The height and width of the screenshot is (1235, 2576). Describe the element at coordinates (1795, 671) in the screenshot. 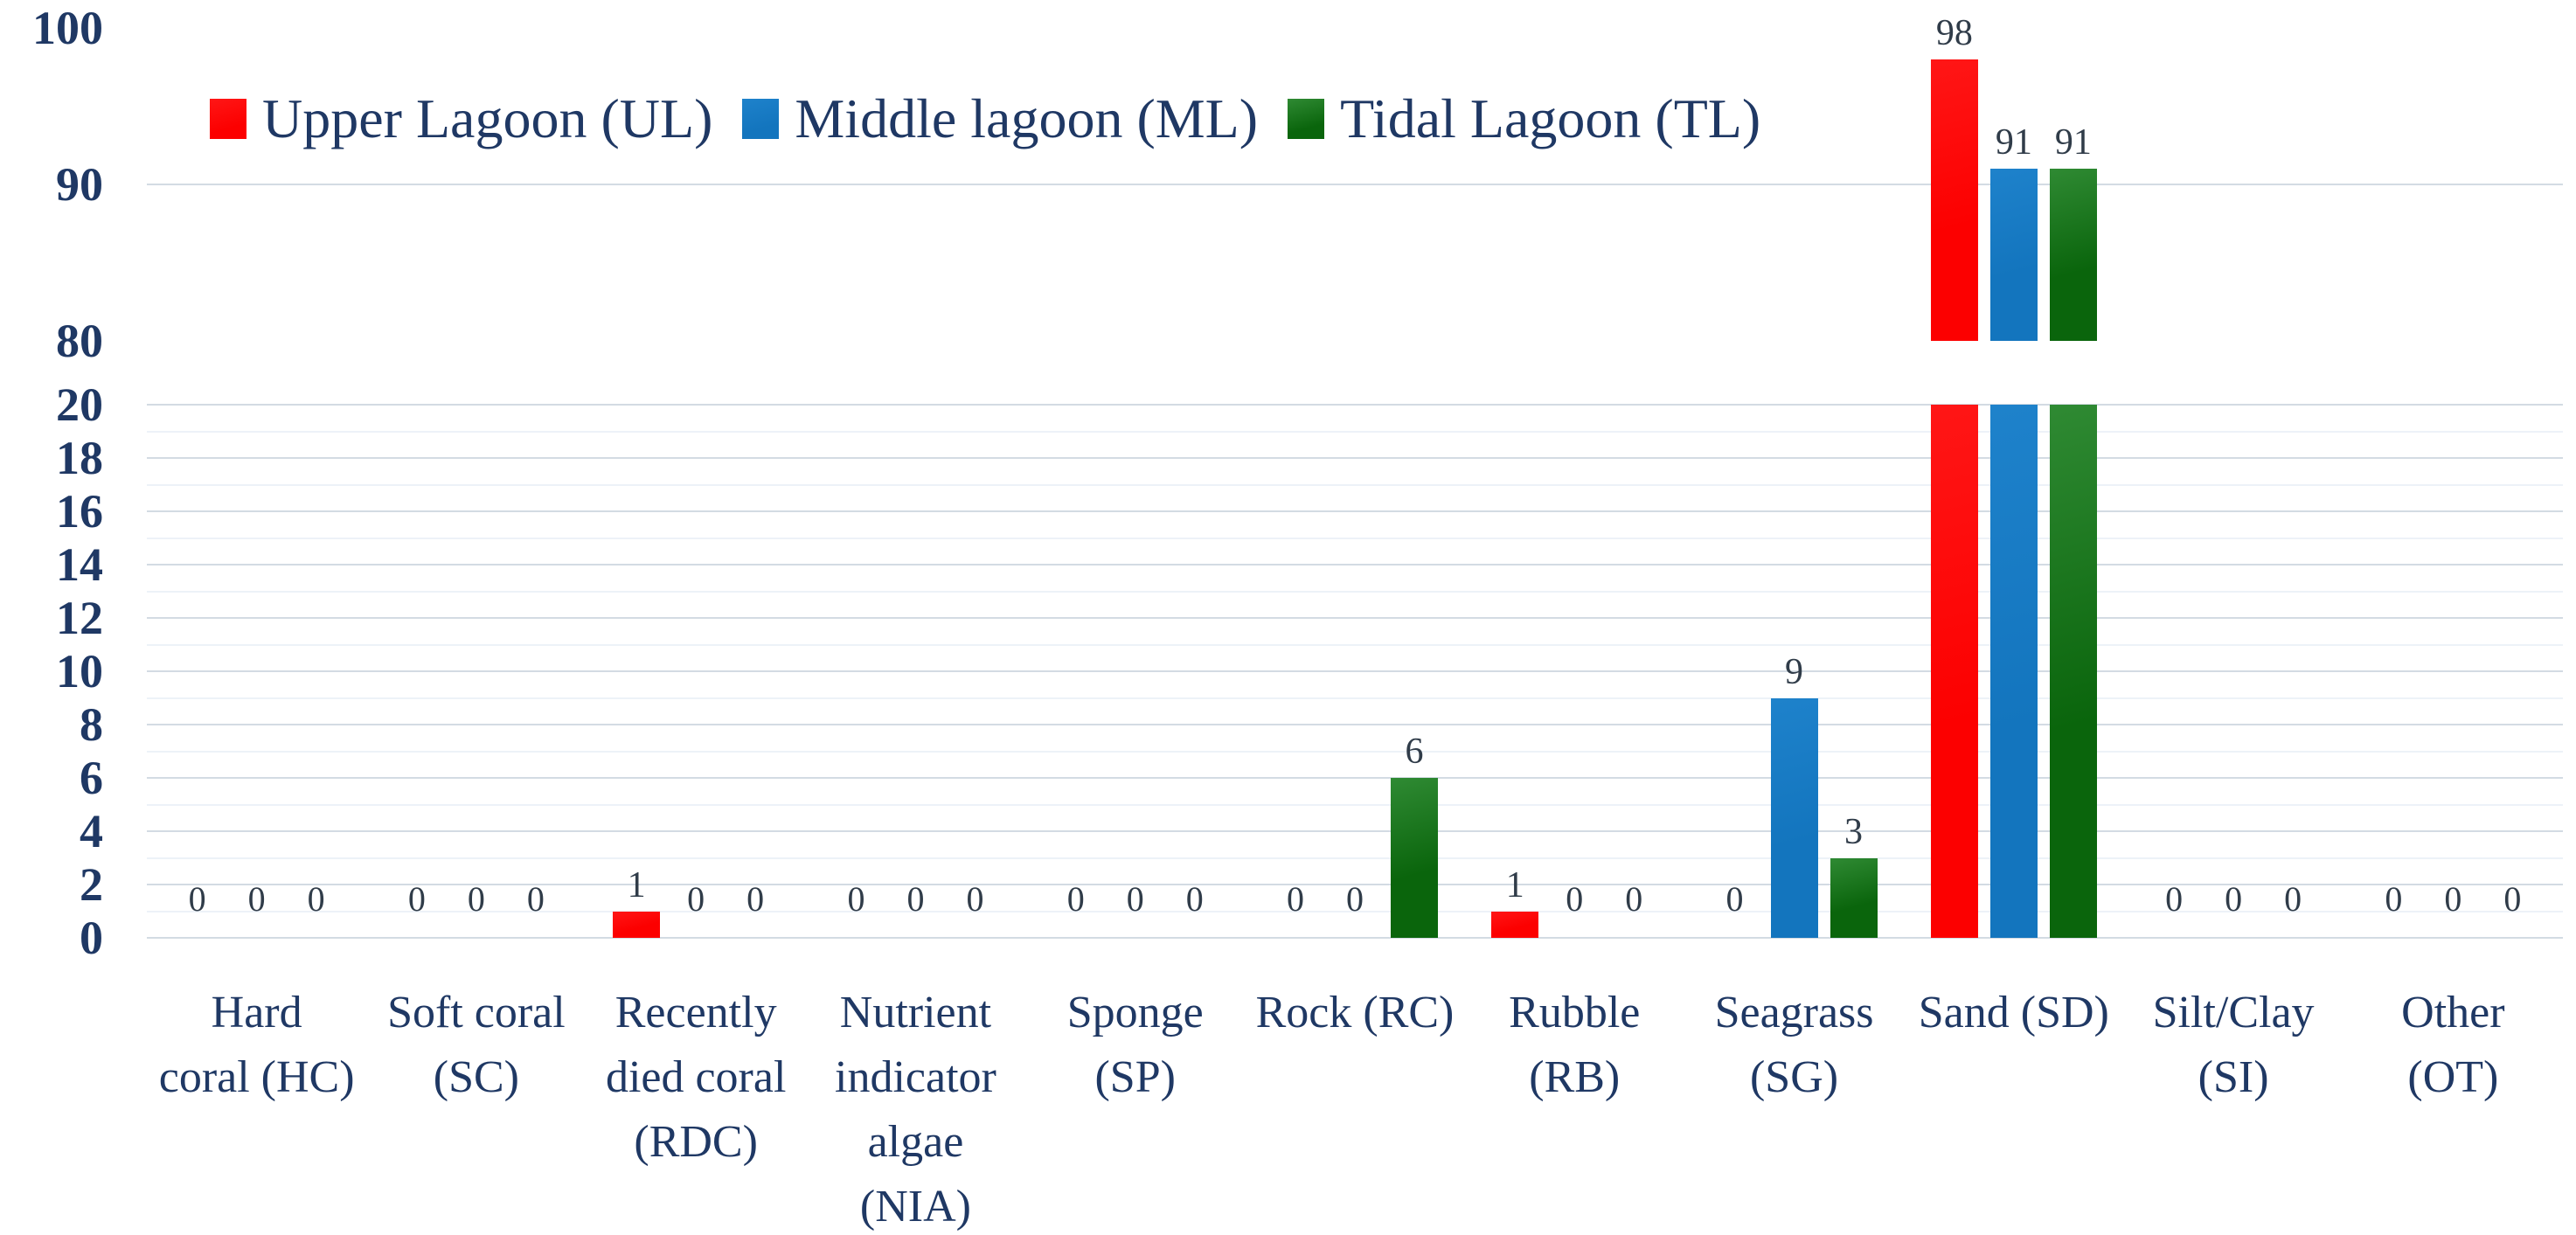

I see `bar-value-label: 9` at that location.